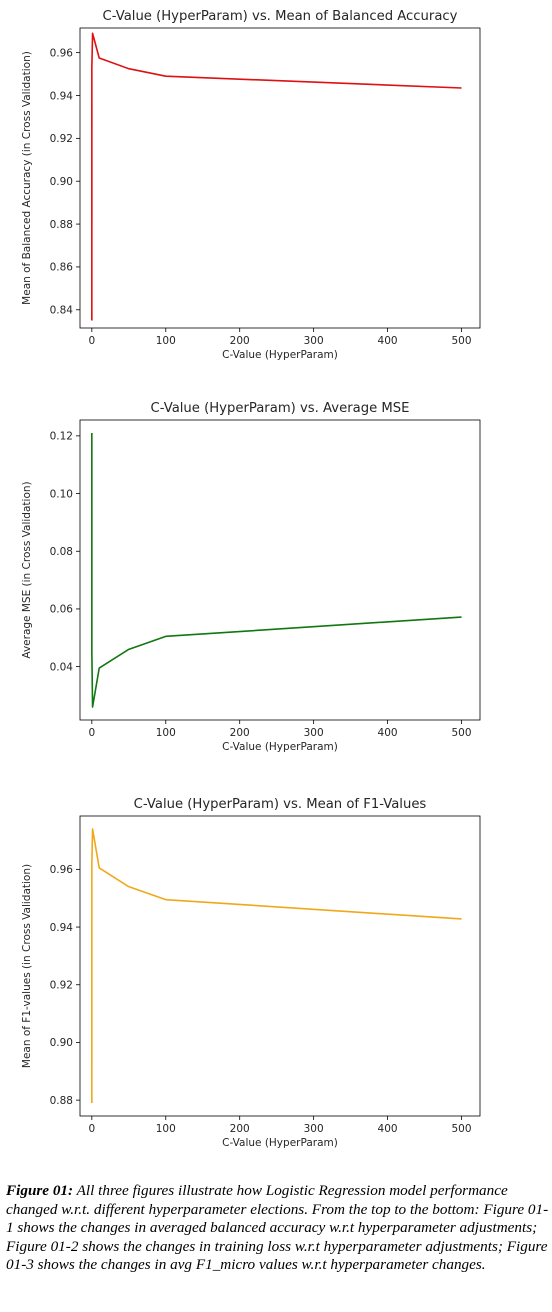 The height and width of the screenshot is (1312, 552). I want to click on y-tick-label: 0.10, so click(61, 494).